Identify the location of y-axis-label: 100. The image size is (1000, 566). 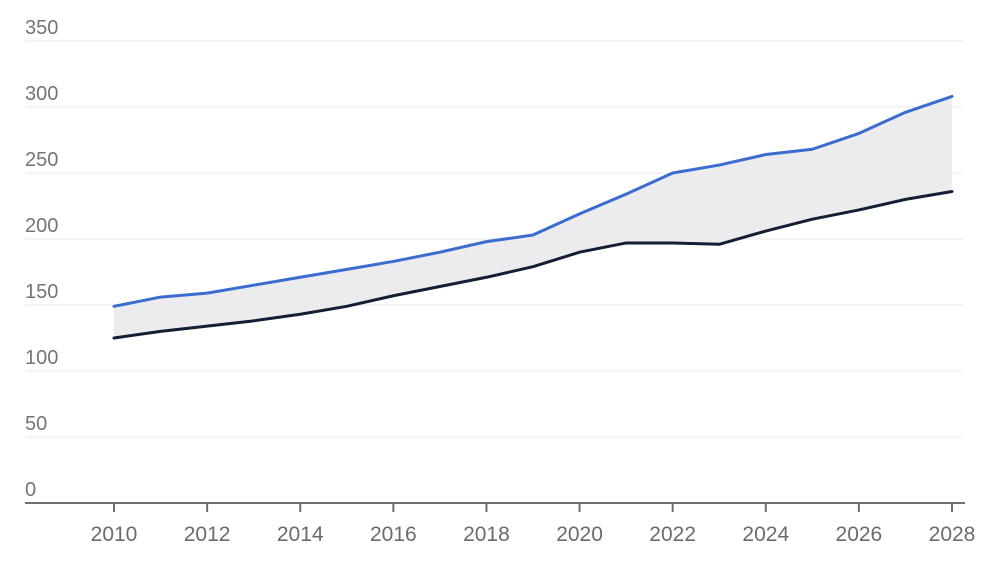
(41, 358).